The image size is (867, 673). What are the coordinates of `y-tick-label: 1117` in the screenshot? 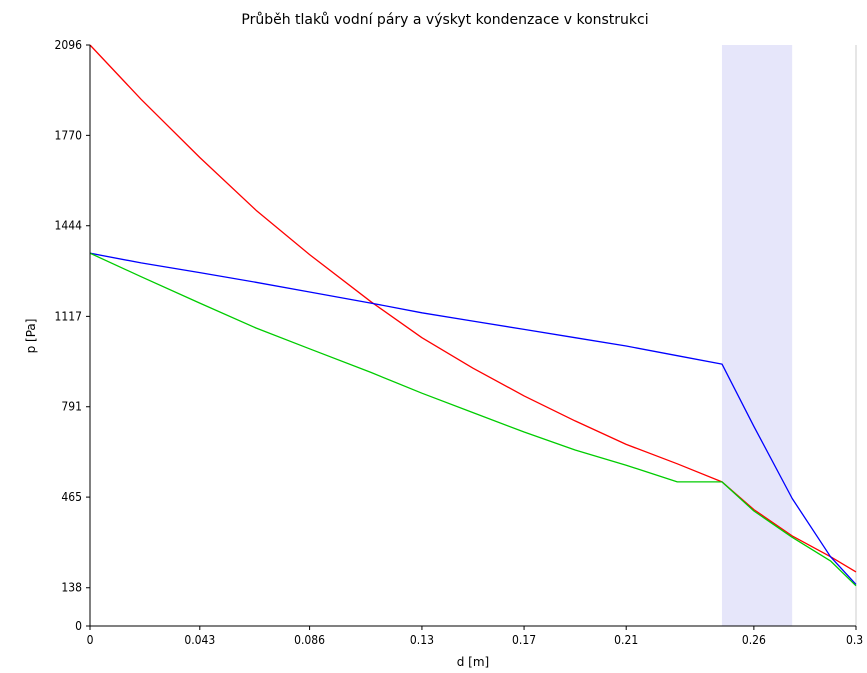 It's located at (68, 316).